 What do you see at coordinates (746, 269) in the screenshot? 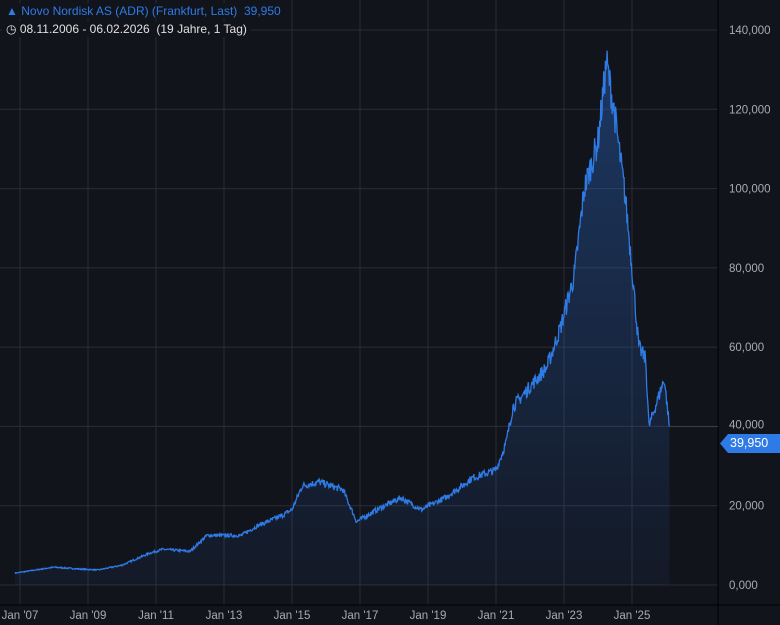
I see `y-tick-label: 80,000` at bounding box center [746, 269].